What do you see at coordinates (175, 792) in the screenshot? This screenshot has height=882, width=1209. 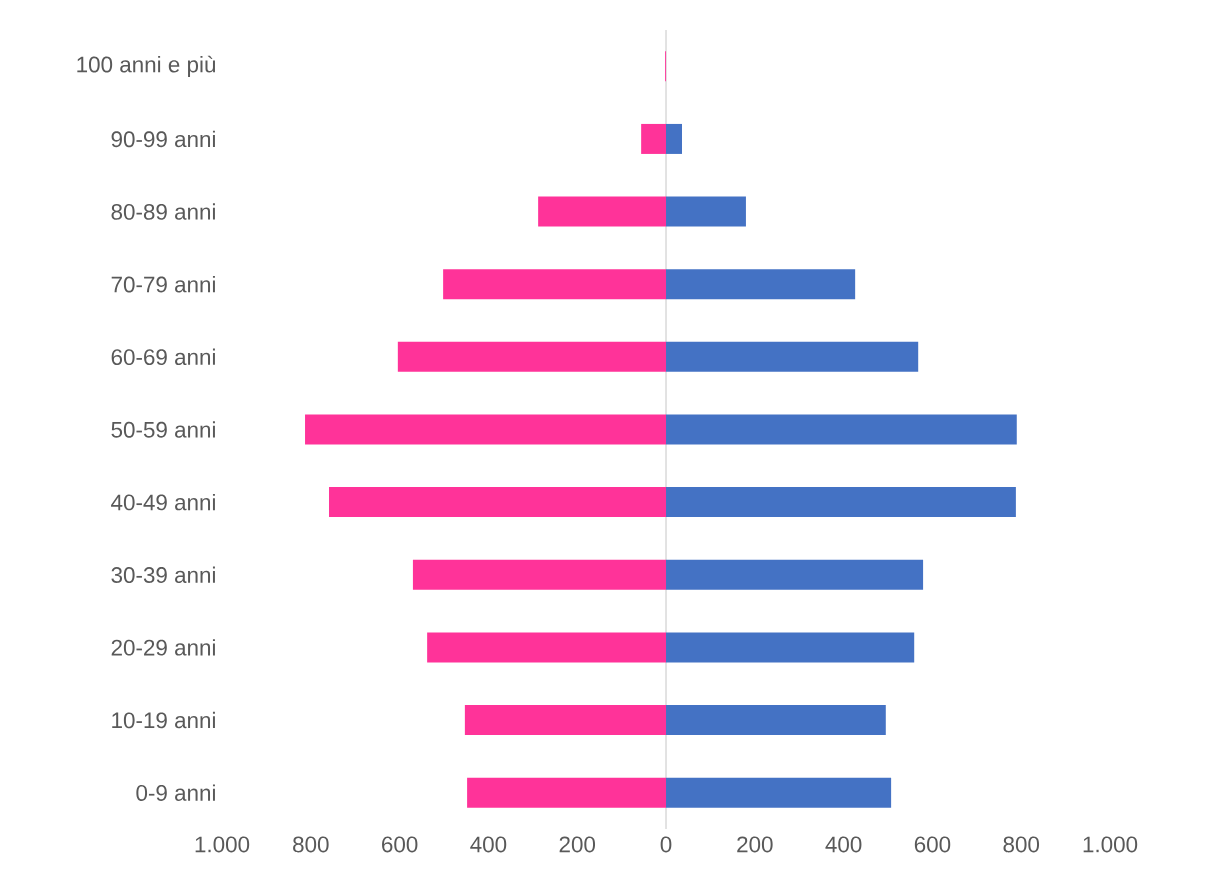 I see `y-tick-label: 0-9 anni` at bounding box center [175, 792].